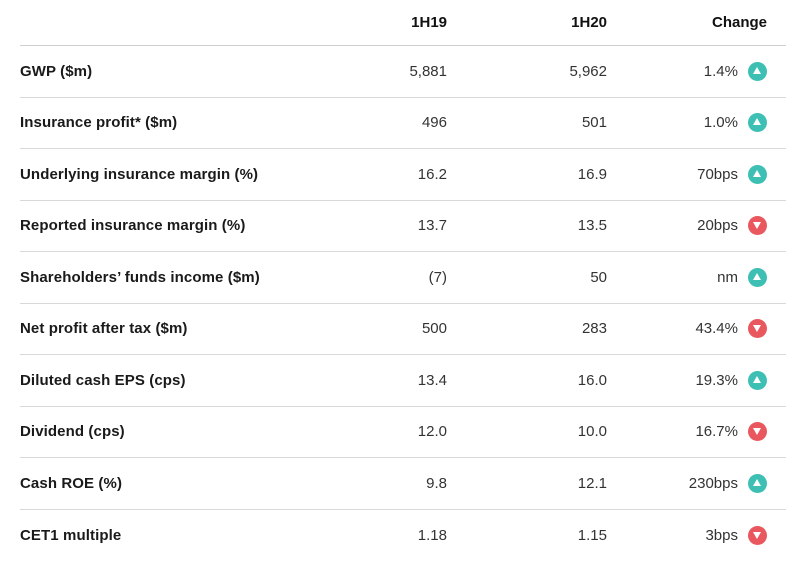 The height and width of the screenshot is (561, 806). Describe the element at coordinates (687, 535) in the screenshot. I see `row-change-cell: 3bps` at that location.